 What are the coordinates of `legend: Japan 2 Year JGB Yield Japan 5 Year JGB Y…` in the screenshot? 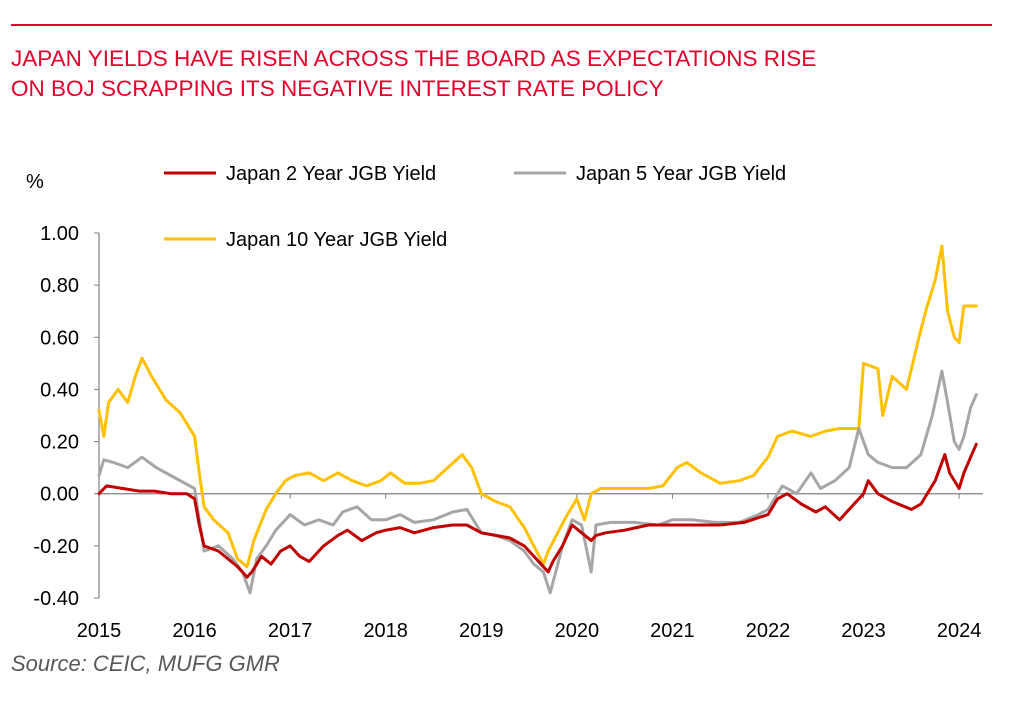 It's located at (475, 207).